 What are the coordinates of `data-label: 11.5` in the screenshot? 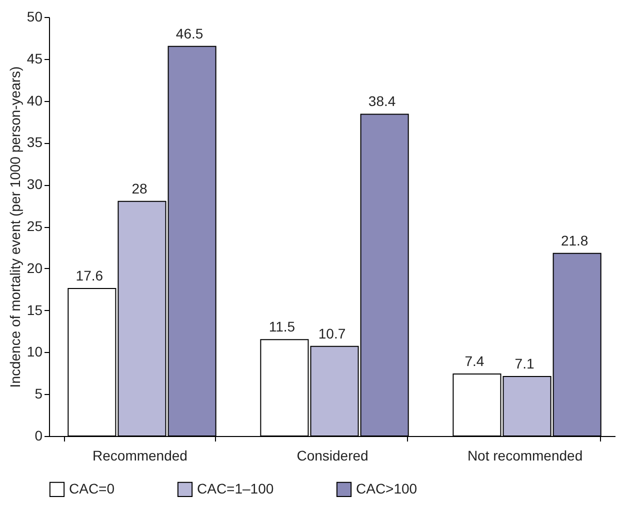 It's located at (282, 326).